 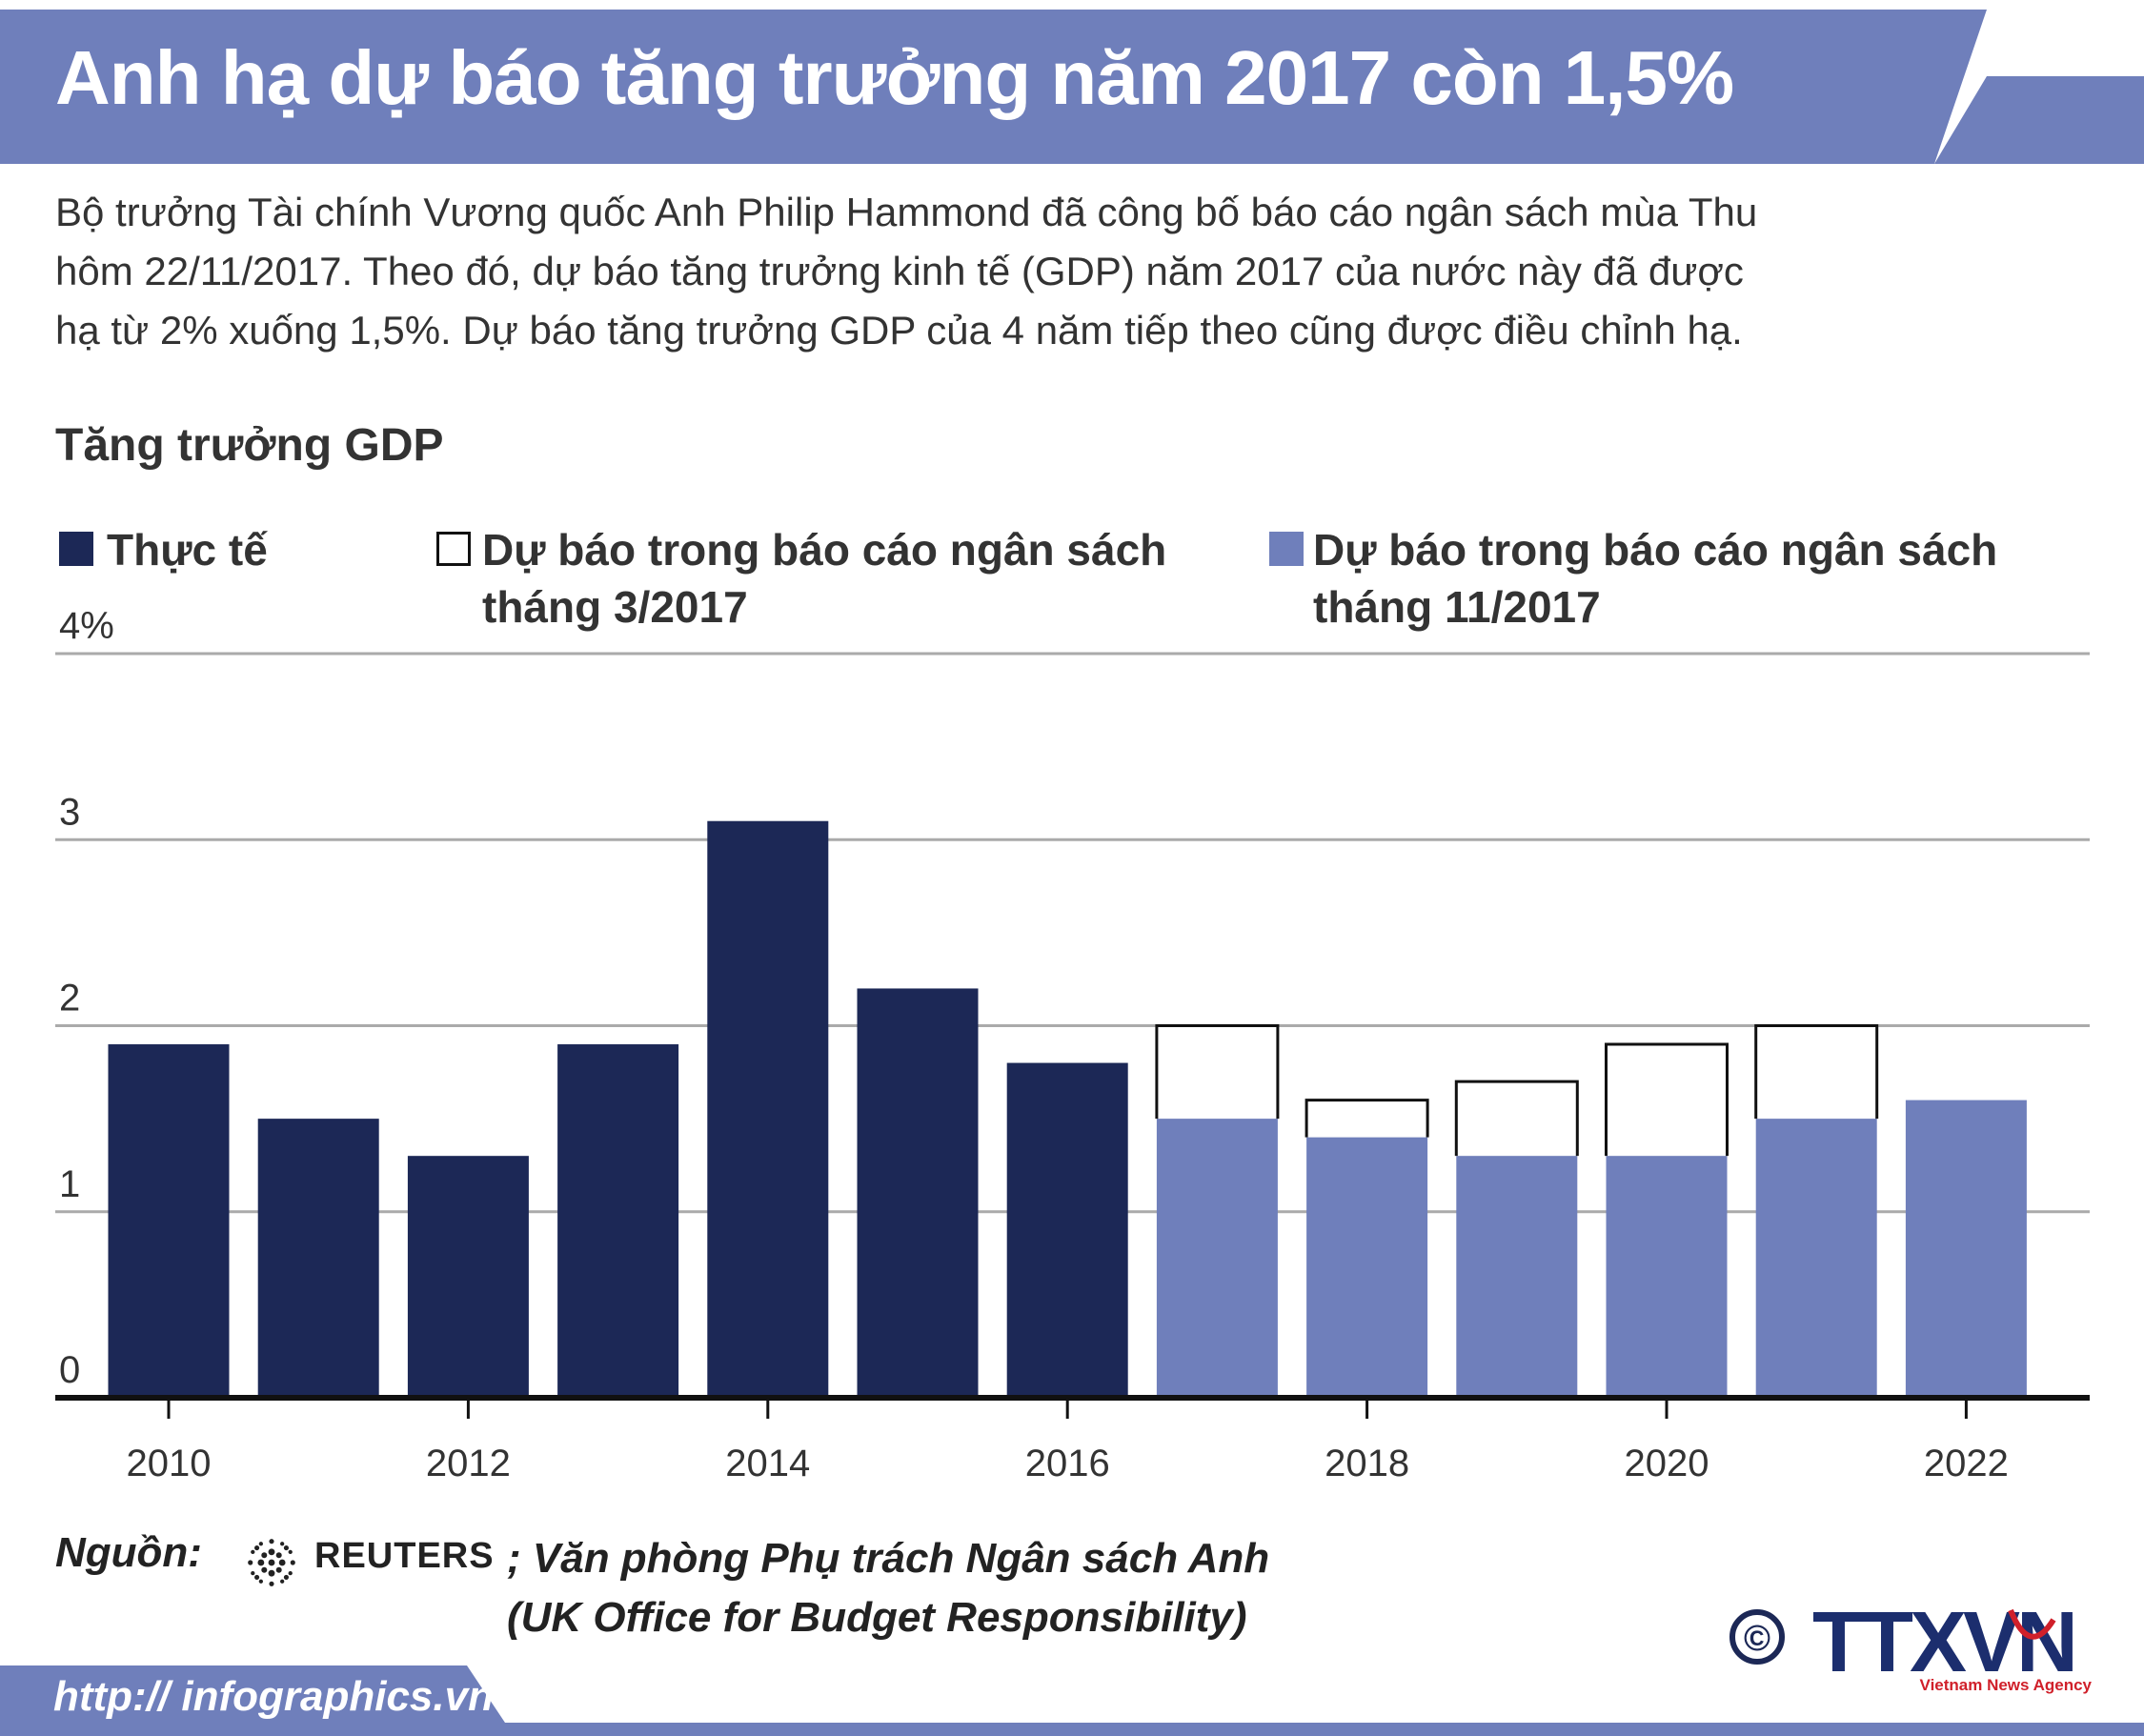 I want to click on y-tick-label: 0, so click(x=69, y=1370).